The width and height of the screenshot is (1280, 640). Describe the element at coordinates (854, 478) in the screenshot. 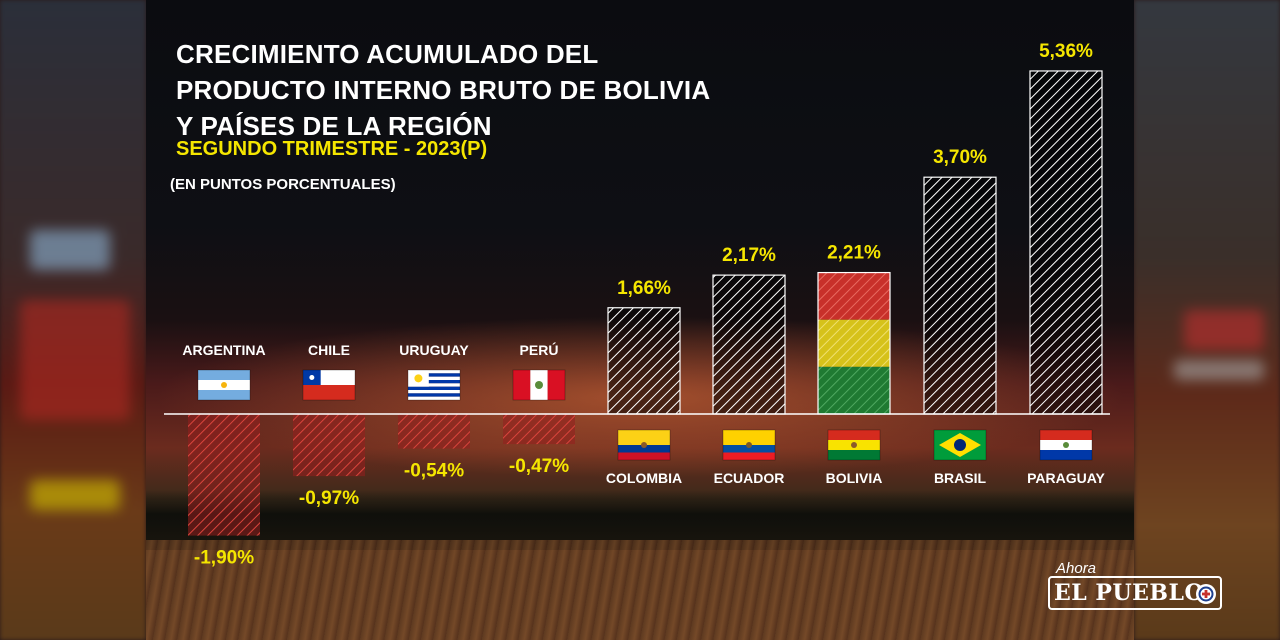

I see `category-label-bolivia: BOLIVIA` at that location.